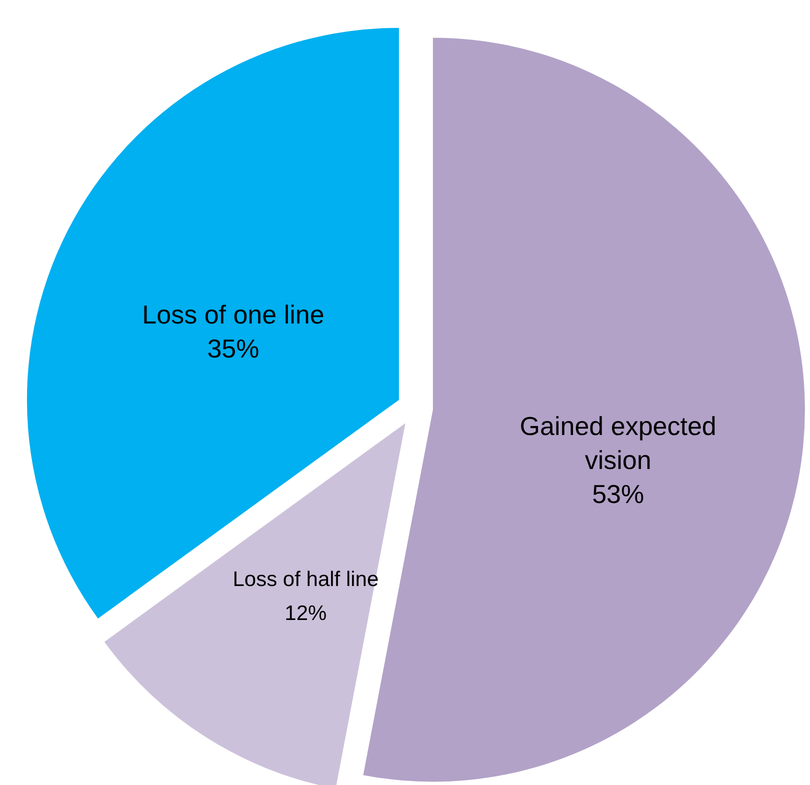 The image size is (810, 785). Describe the element at coordinates (233, 314) in the screenshot. I see `slice-label: Loss of one line` at that location.